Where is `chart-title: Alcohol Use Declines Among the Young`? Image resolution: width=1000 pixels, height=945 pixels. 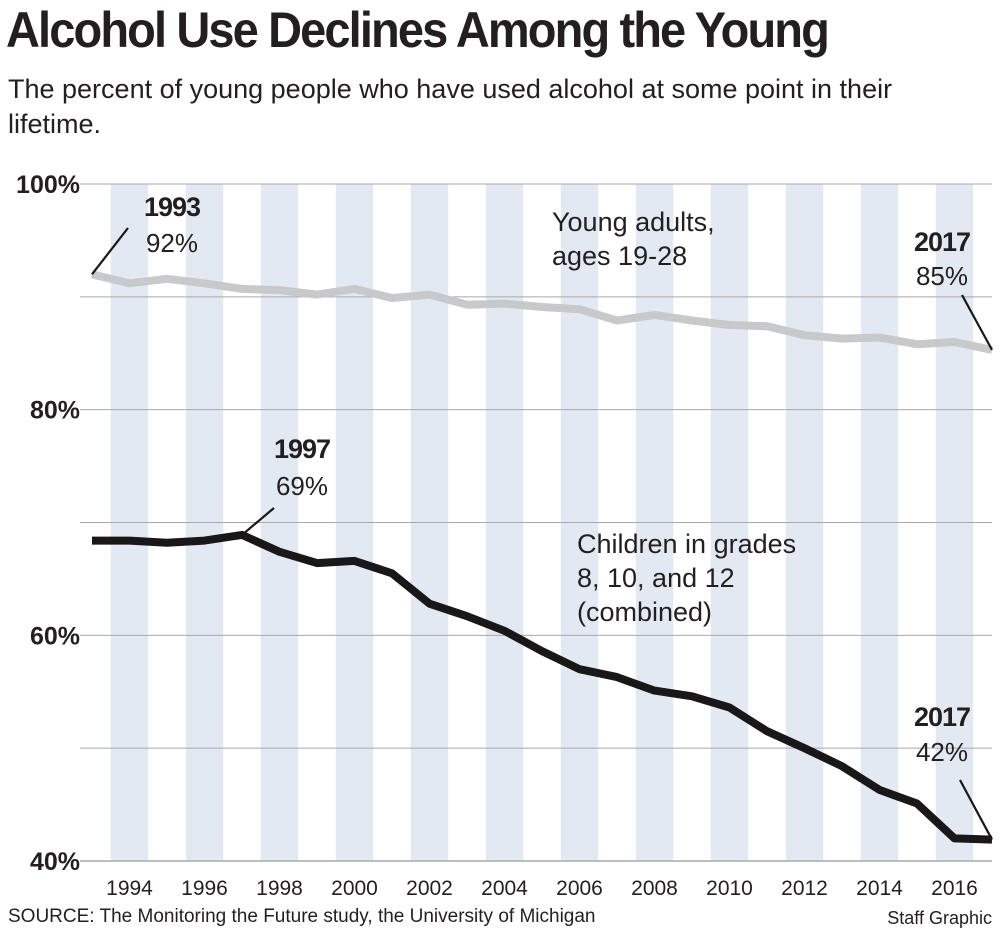 chart-title: Alcohol Use Declines Among the Young is located at coordinates (418, 30).